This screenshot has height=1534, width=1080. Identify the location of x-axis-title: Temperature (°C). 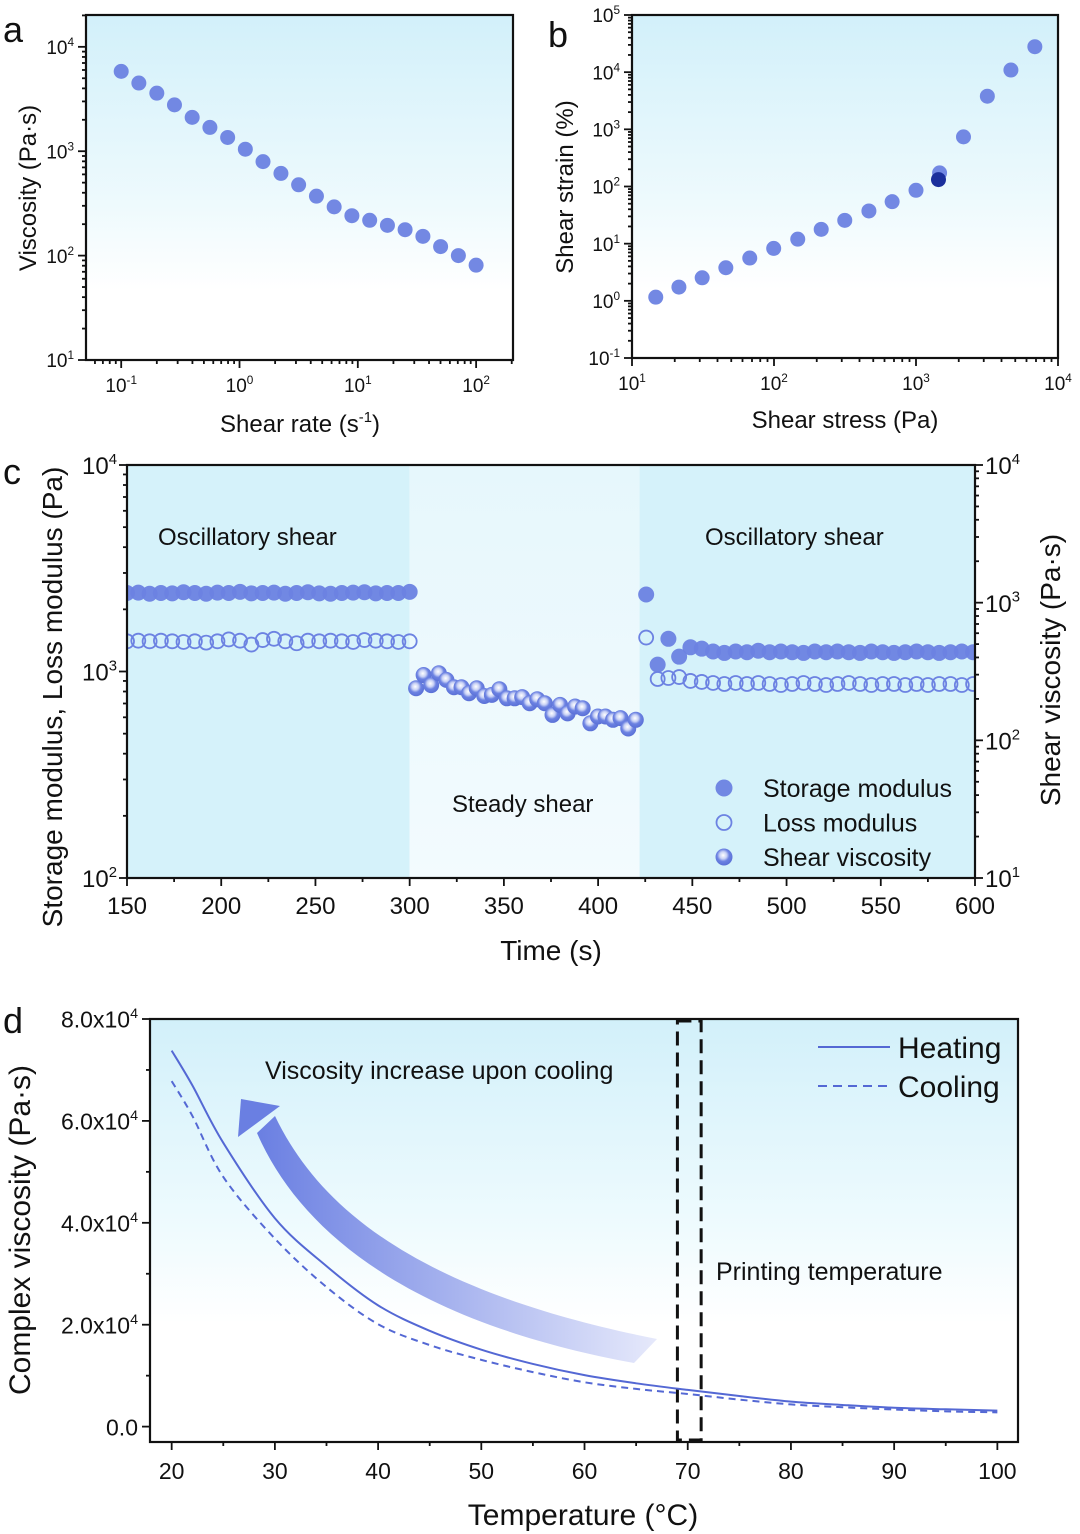
(583, 1515).